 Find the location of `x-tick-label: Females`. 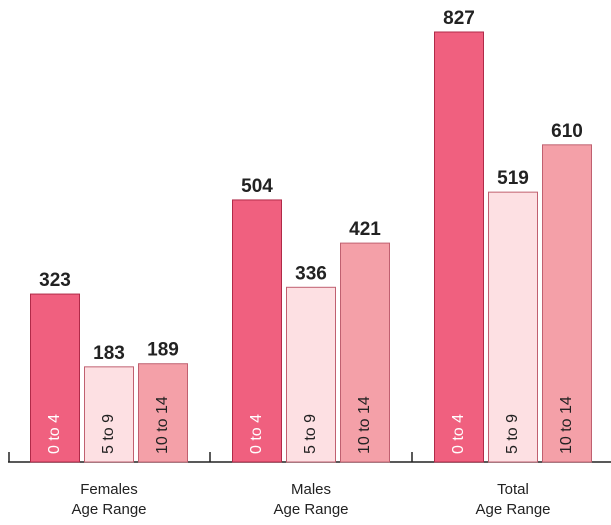

x-tick-label: Females is located at coordinates (109, 489).